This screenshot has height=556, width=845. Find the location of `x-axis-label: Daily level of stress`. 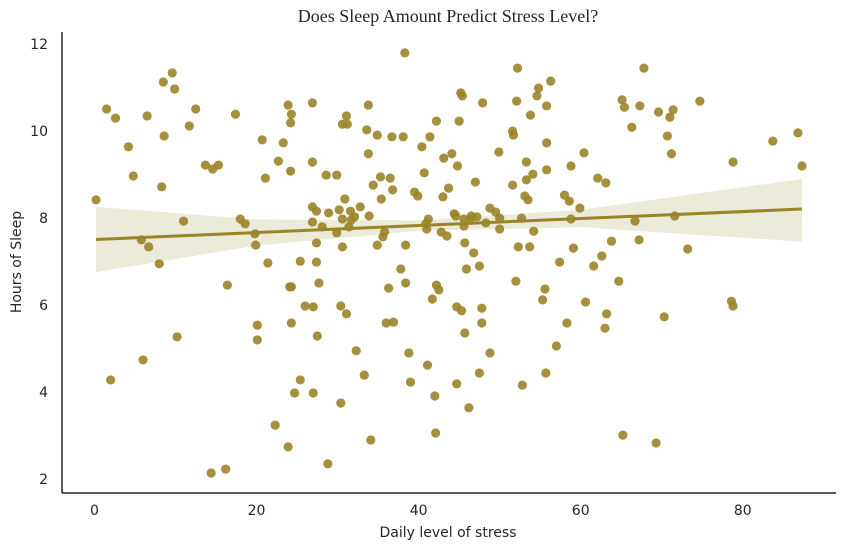

x-axis-label: Daily level of stress is located at coordinates (448, 533).